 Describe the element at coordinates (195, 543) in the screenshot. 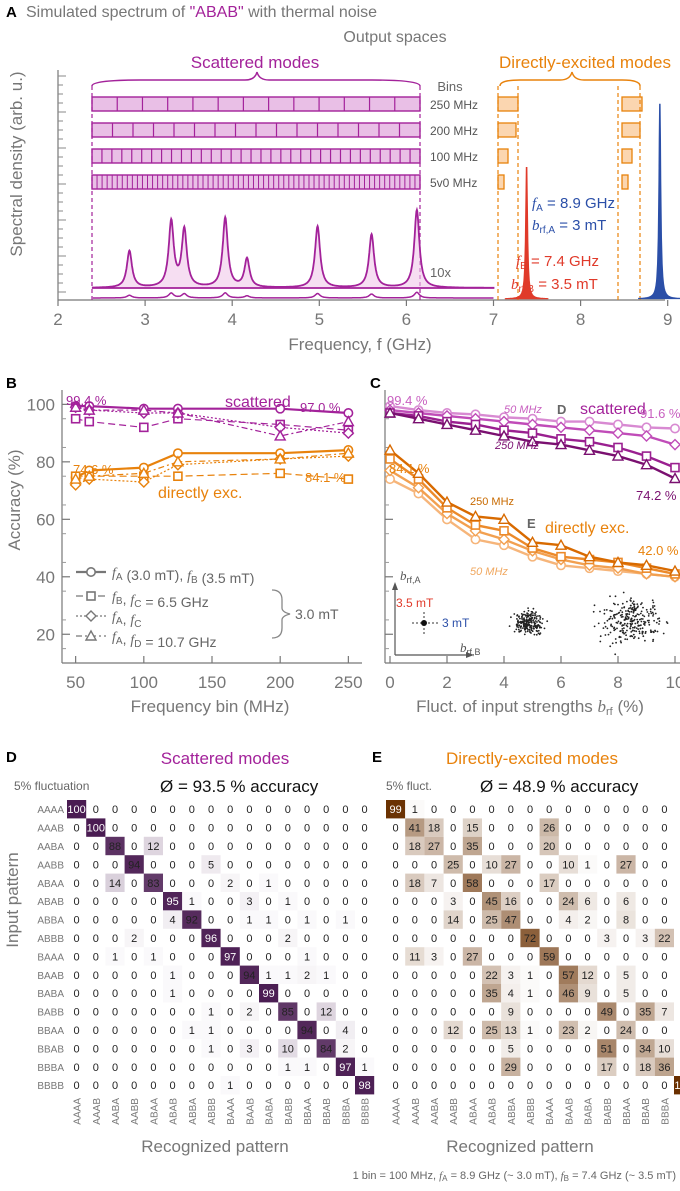

I see `panel-b-ticks: 50 100 150 200 250 20 40 60 80 100` at that location.